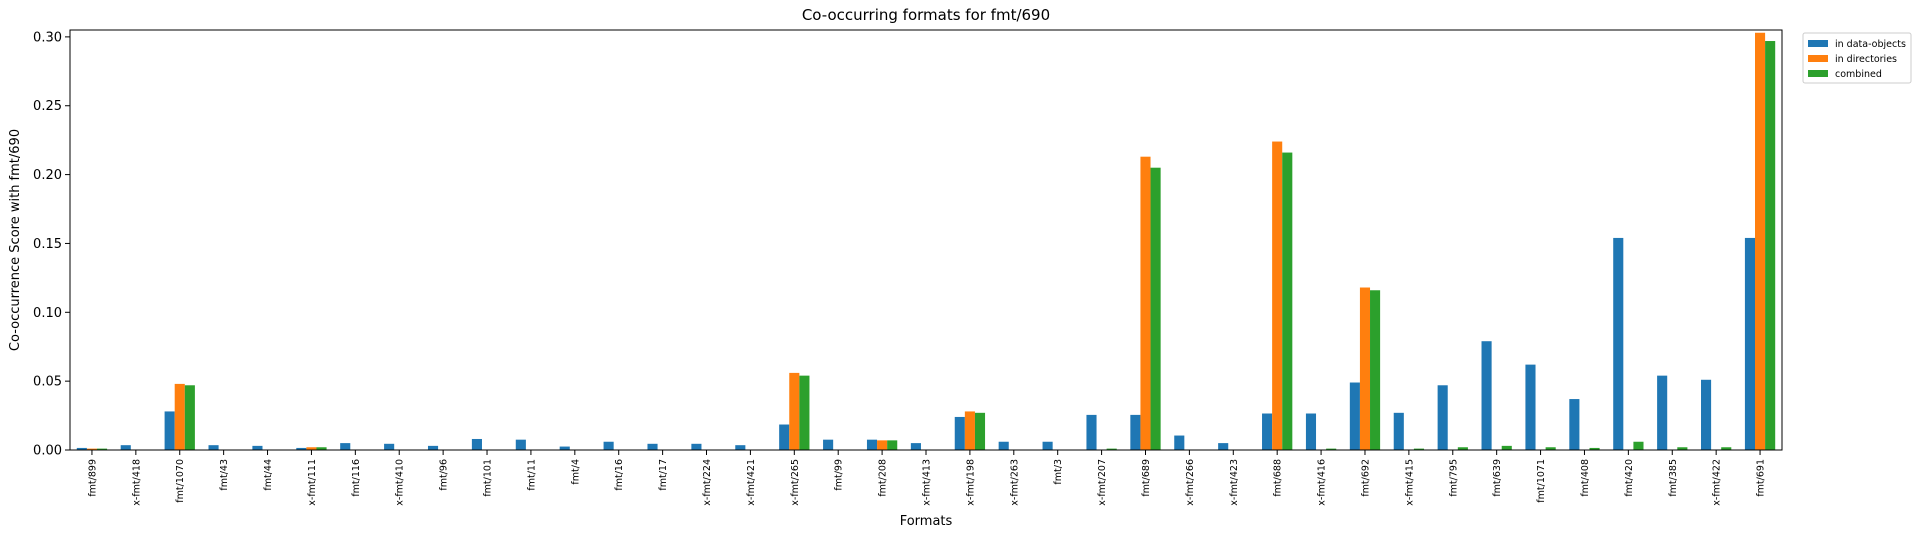  Describe the element at coordinates (356, 478) in the screenshot. I see `x-tick-label: fmt/116` at that location.